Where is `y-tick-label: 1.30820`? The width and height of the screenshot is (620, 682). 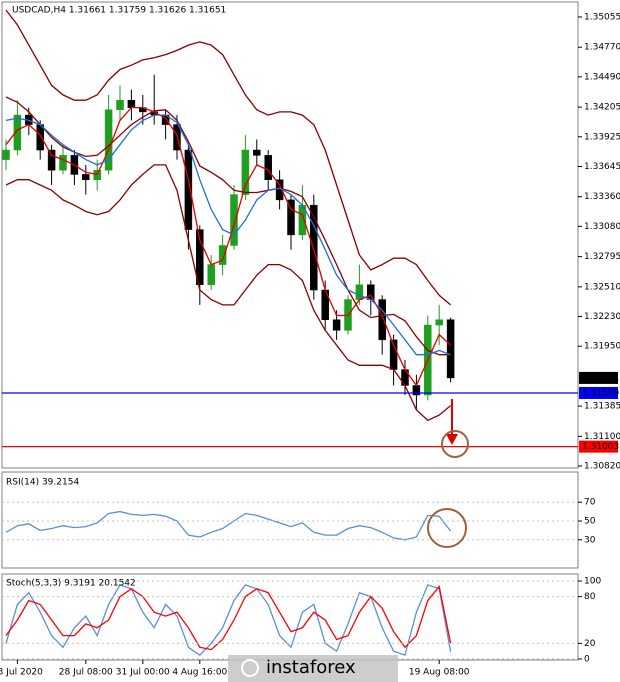 y-tick-label: 1.30820 is located at coordinates (602, 467).